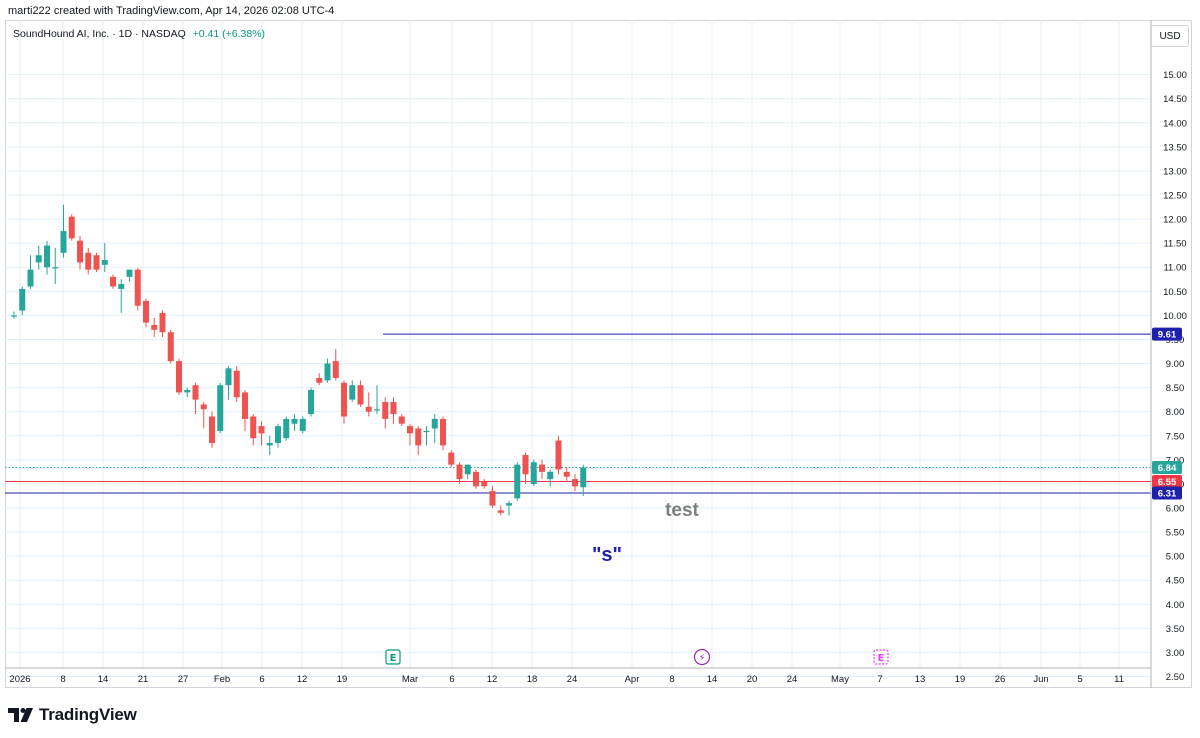 The image size is (1200, 738). I want to click on x-tick-label: 18, so click(532, 679).